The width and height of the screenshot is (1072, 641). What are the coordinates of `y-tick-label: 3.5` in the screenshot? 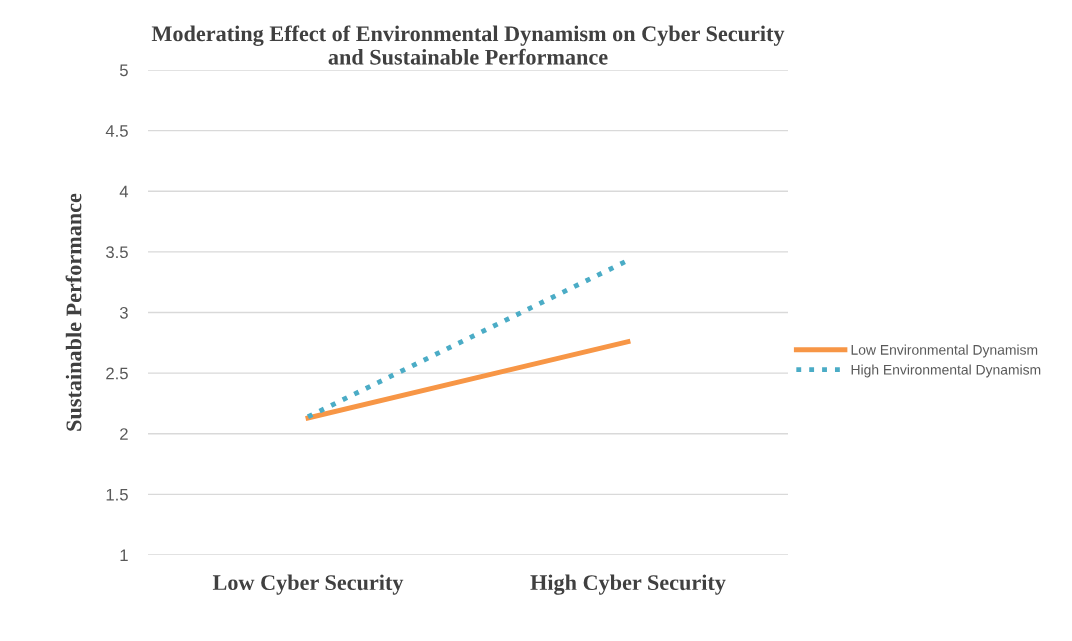 It's located at (117, 252).